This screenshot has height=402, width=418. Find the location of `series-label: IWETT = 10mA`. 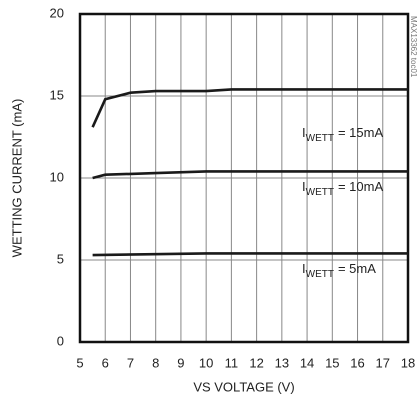

series-label: IWETT = 10mA is located at coordinates (342, 188).